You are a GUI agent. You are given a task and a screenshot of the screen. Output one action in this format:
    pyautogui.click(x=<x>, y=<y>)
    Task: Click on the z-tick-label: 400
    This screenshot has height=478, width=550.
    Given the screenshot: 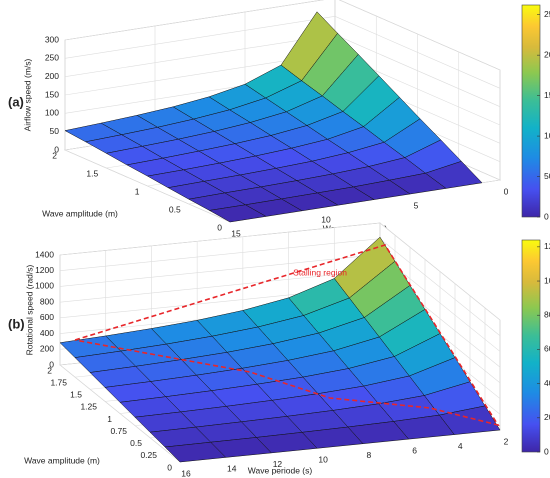 What is the action you would take?
    pyautogui.click(x=47, y=333)
    